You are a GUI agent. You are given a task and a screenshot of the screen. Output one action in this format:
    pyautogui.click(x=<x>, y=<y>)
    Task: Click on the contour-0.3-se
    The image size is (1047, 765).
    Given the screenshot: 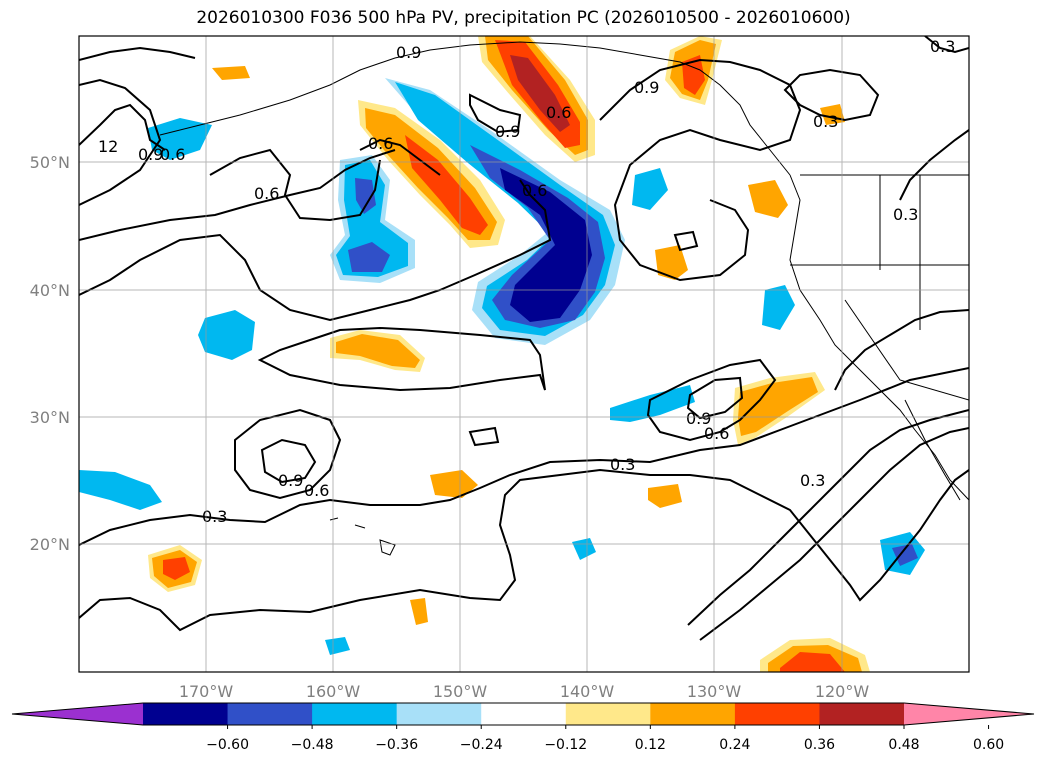 What is the action you would take?
    pyautogui.click(x=828, y=517)
    